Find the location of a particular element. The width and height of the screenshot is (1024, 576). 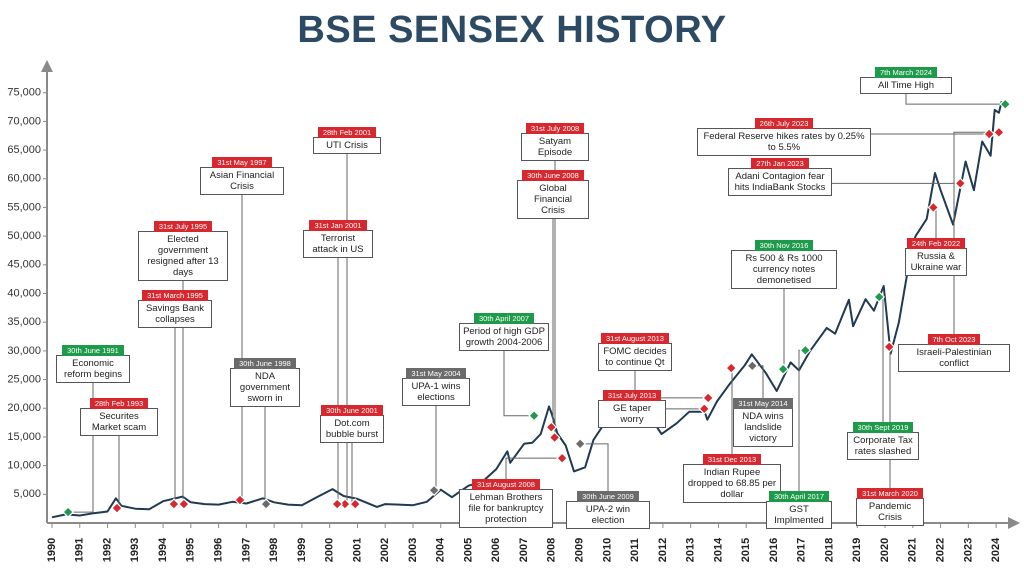

annotation-text: UTI Crisis is located at coordinates (347, 145).